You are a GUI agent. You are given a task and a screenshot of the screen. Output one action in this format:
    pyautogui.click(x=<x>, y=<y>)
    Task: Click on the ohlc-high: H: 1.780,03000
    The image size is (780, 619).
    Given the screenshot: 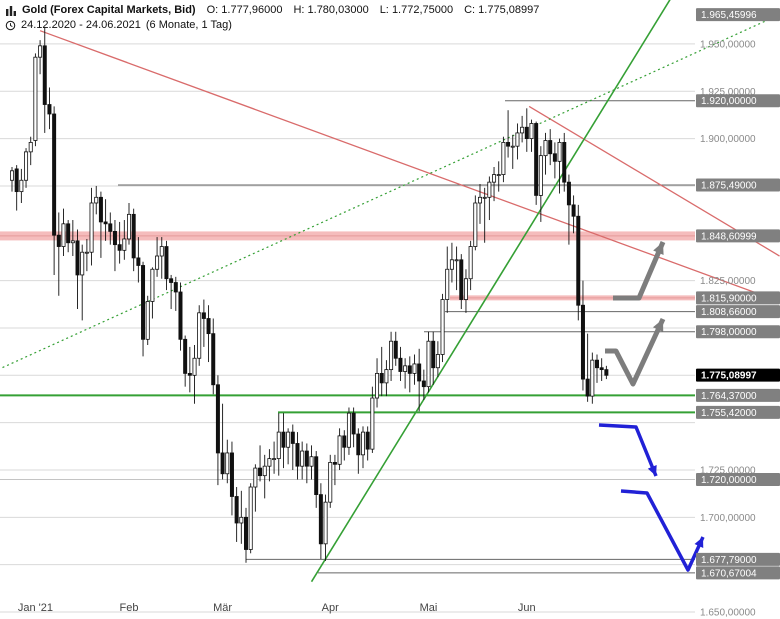 What is the action you would take?
    pyautogui.click(x=331, y=10)
    